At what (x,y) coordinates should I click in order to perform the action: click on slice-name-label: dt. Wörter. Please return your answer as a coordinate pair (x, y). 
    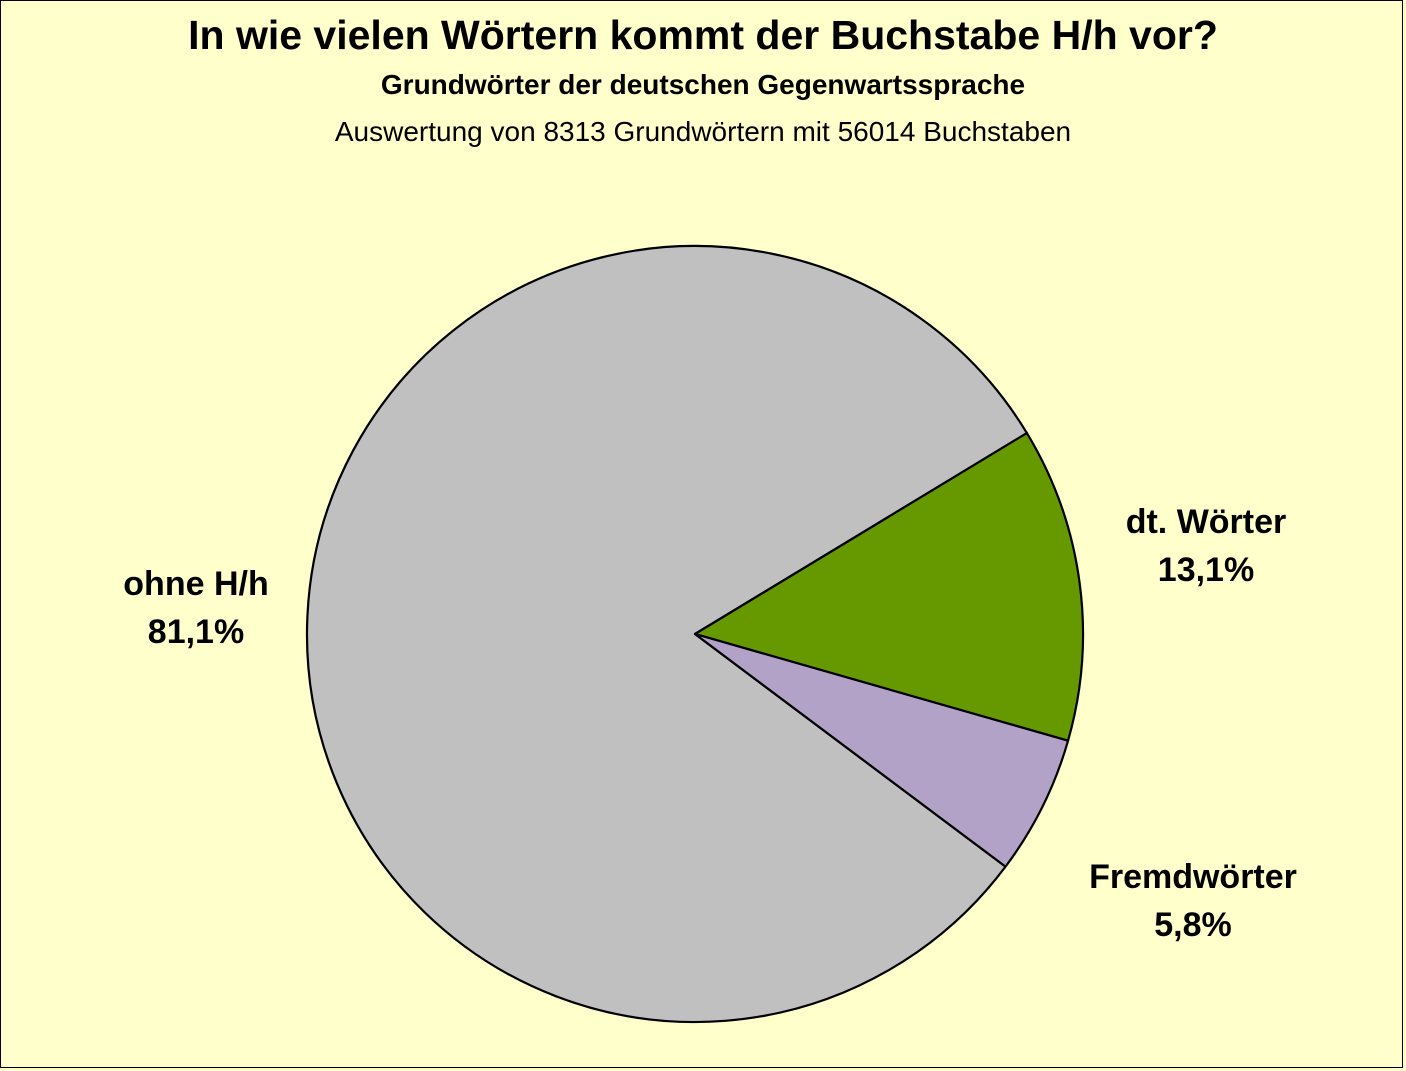
    Looking at the image, I should click on (1206, 522).